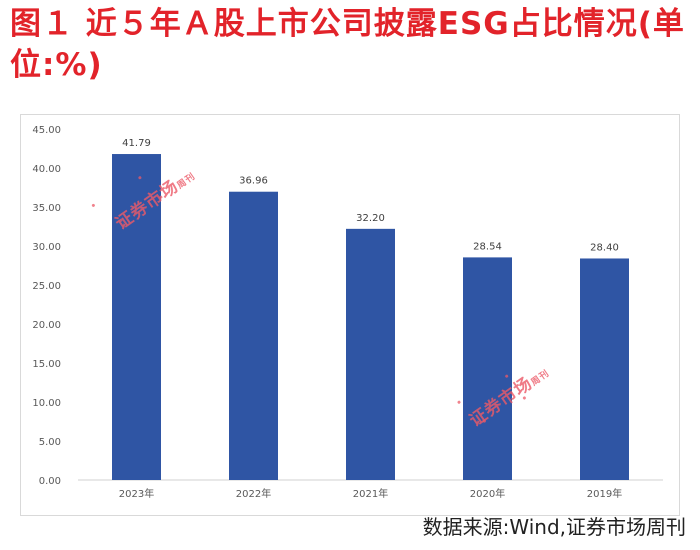  What do you see at coordinates (136, 143) in the screenshot?
I see `data-label: 41.79` at bounding box center [136, 143].